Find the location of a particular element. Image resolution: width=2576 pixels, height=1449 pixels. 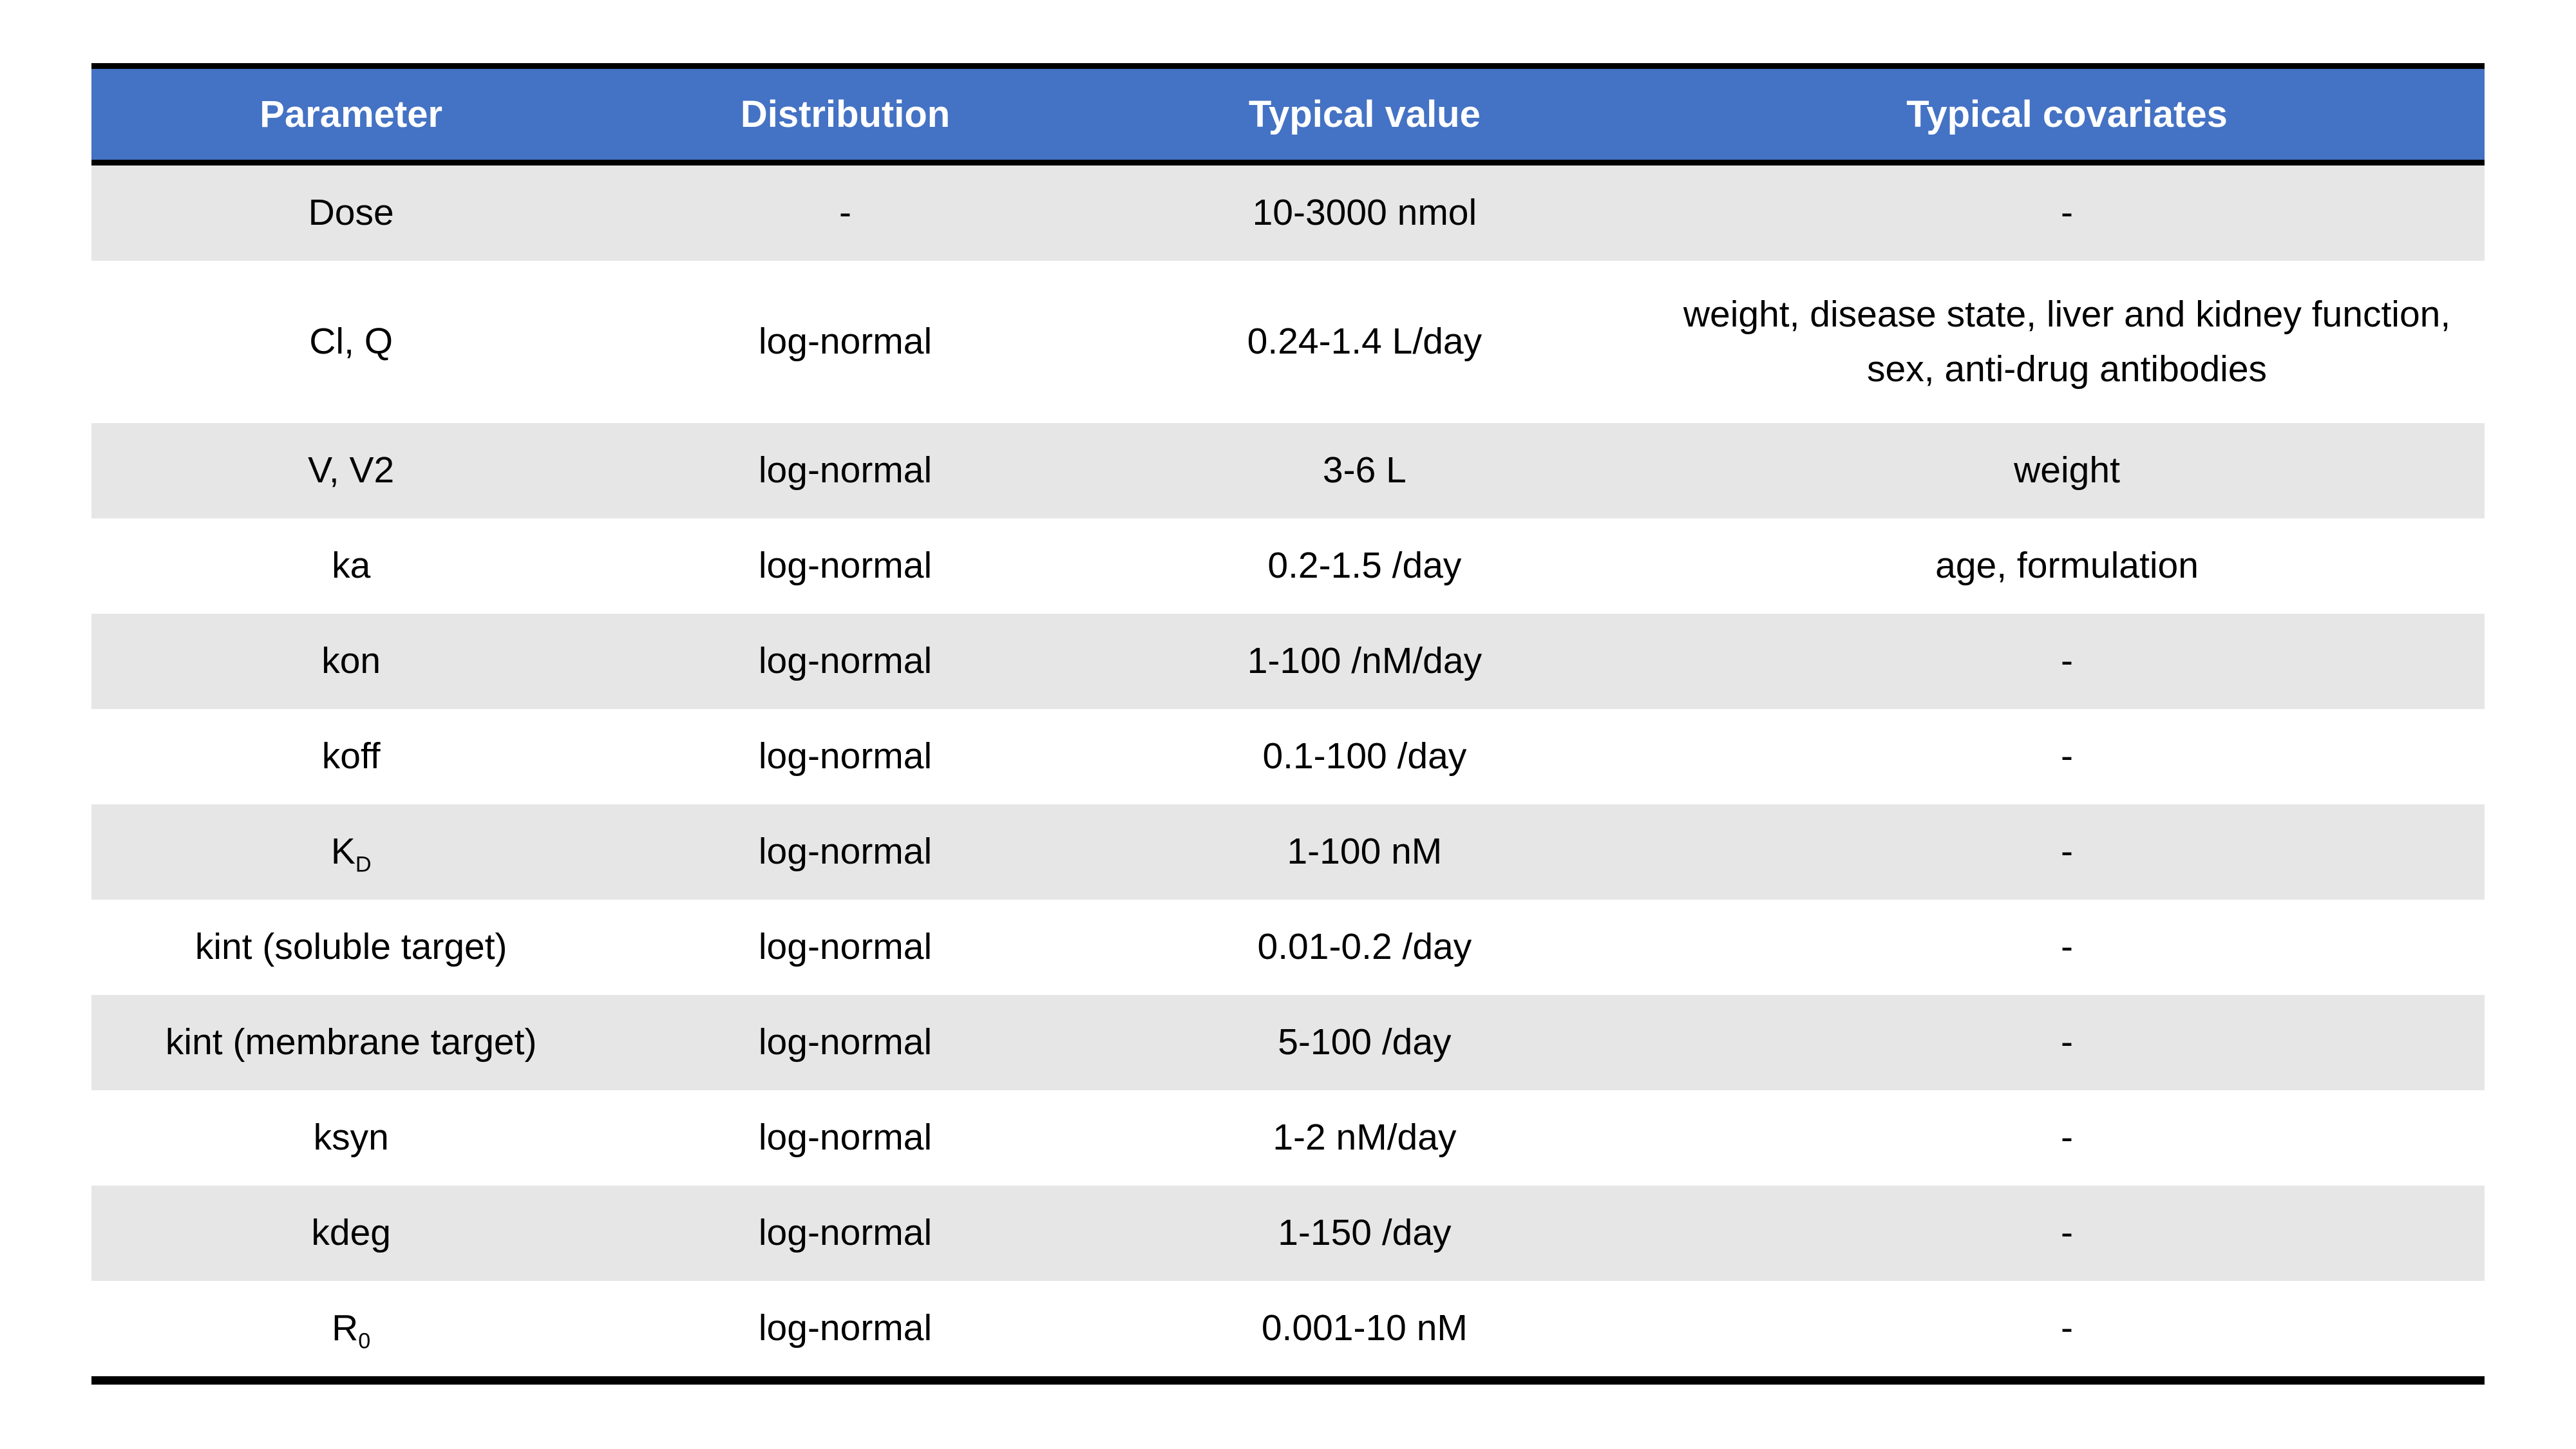

cell-typical-value: 3-6 L is located at coordinates (1364, 470).